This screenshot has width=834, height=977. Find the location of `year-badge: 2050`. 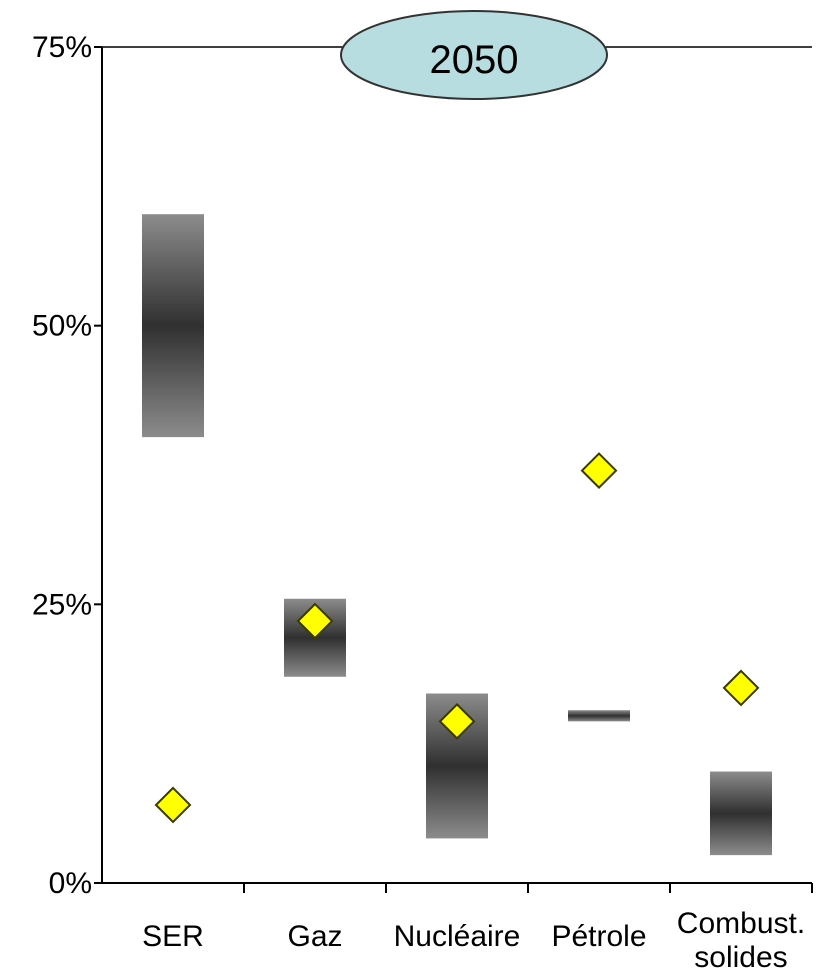

year-badge: 2050 is located at coordinates (474, 55).